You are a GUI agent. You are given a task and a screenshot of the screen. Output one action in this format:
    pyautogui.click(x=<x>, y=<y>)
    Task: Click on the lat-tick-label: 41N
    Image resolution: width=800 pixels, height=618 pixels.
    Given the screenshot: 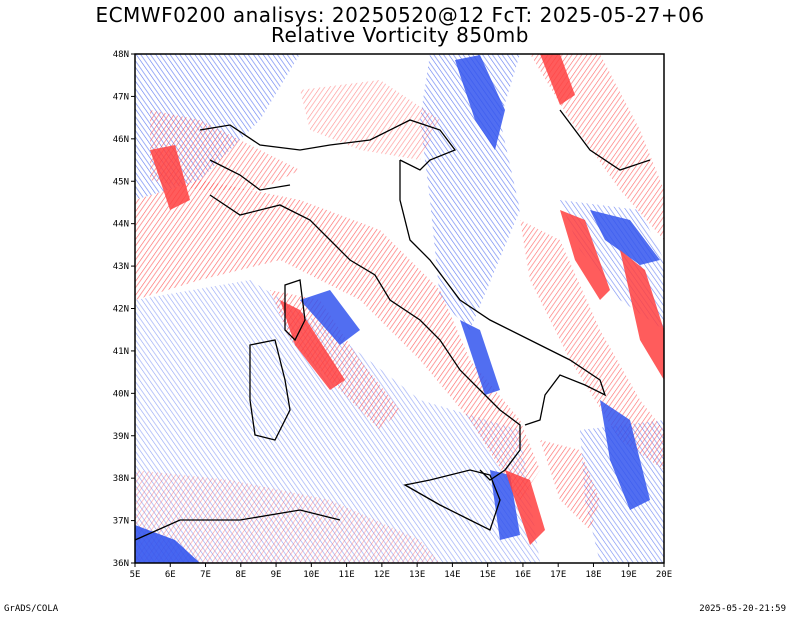 What is the action you would take?
    pyautogui.click(x=121, y=352)
    